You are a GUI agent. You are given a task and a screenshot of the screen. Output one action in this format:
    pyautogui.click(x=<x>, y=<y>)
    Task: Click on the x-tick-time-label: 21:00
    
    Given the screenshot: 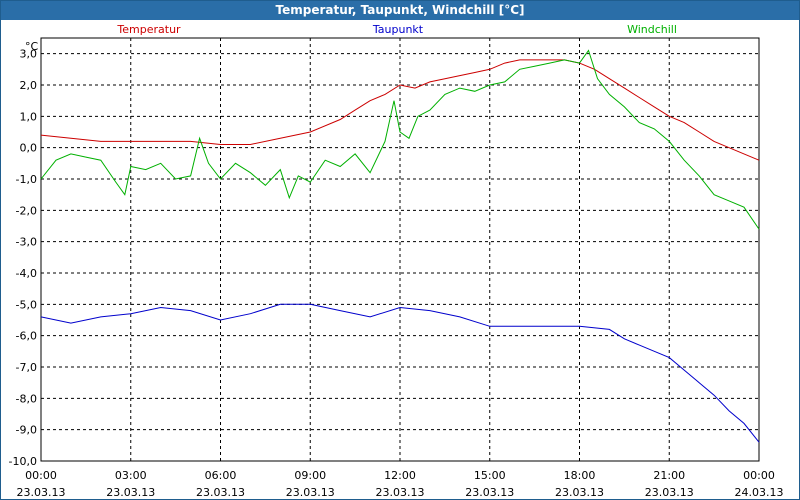 What is the action you would take?
    pyautogui.click(x=669, y=475)
    